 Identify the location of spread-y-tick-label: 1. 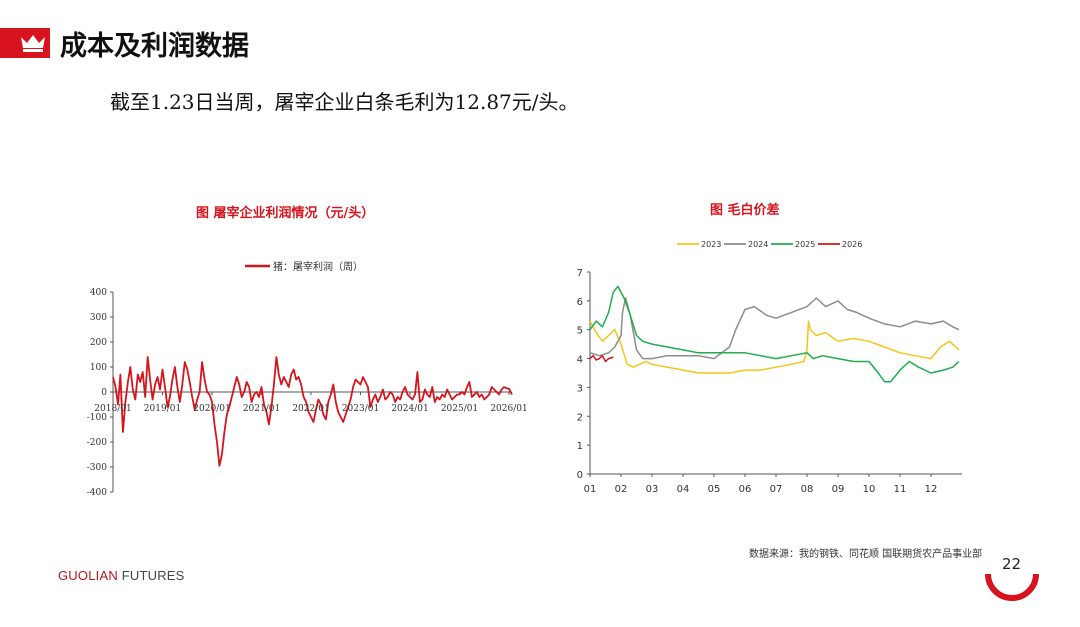
(580, 446).